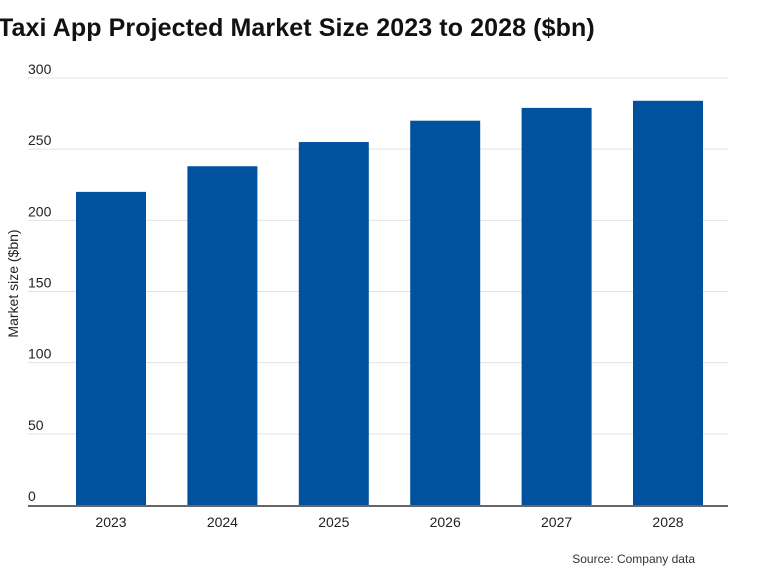 This screenshot has width=759, height=584. I want to click on y-tick-labels: 0 50 100 150 200 250 300, so click(40, 282).